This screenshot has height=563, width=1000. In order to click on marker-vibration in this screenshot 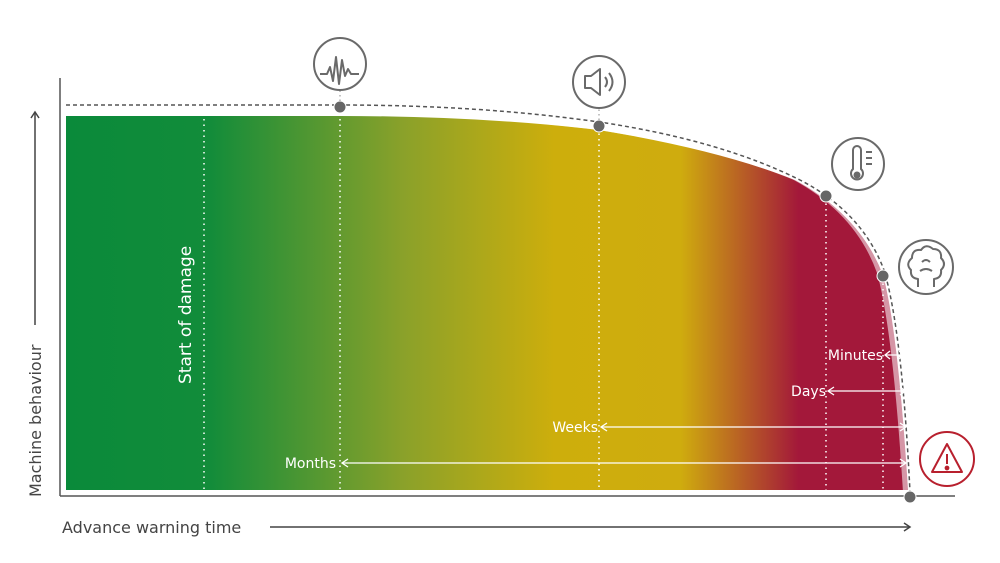, I will do `click(340, 107)`.